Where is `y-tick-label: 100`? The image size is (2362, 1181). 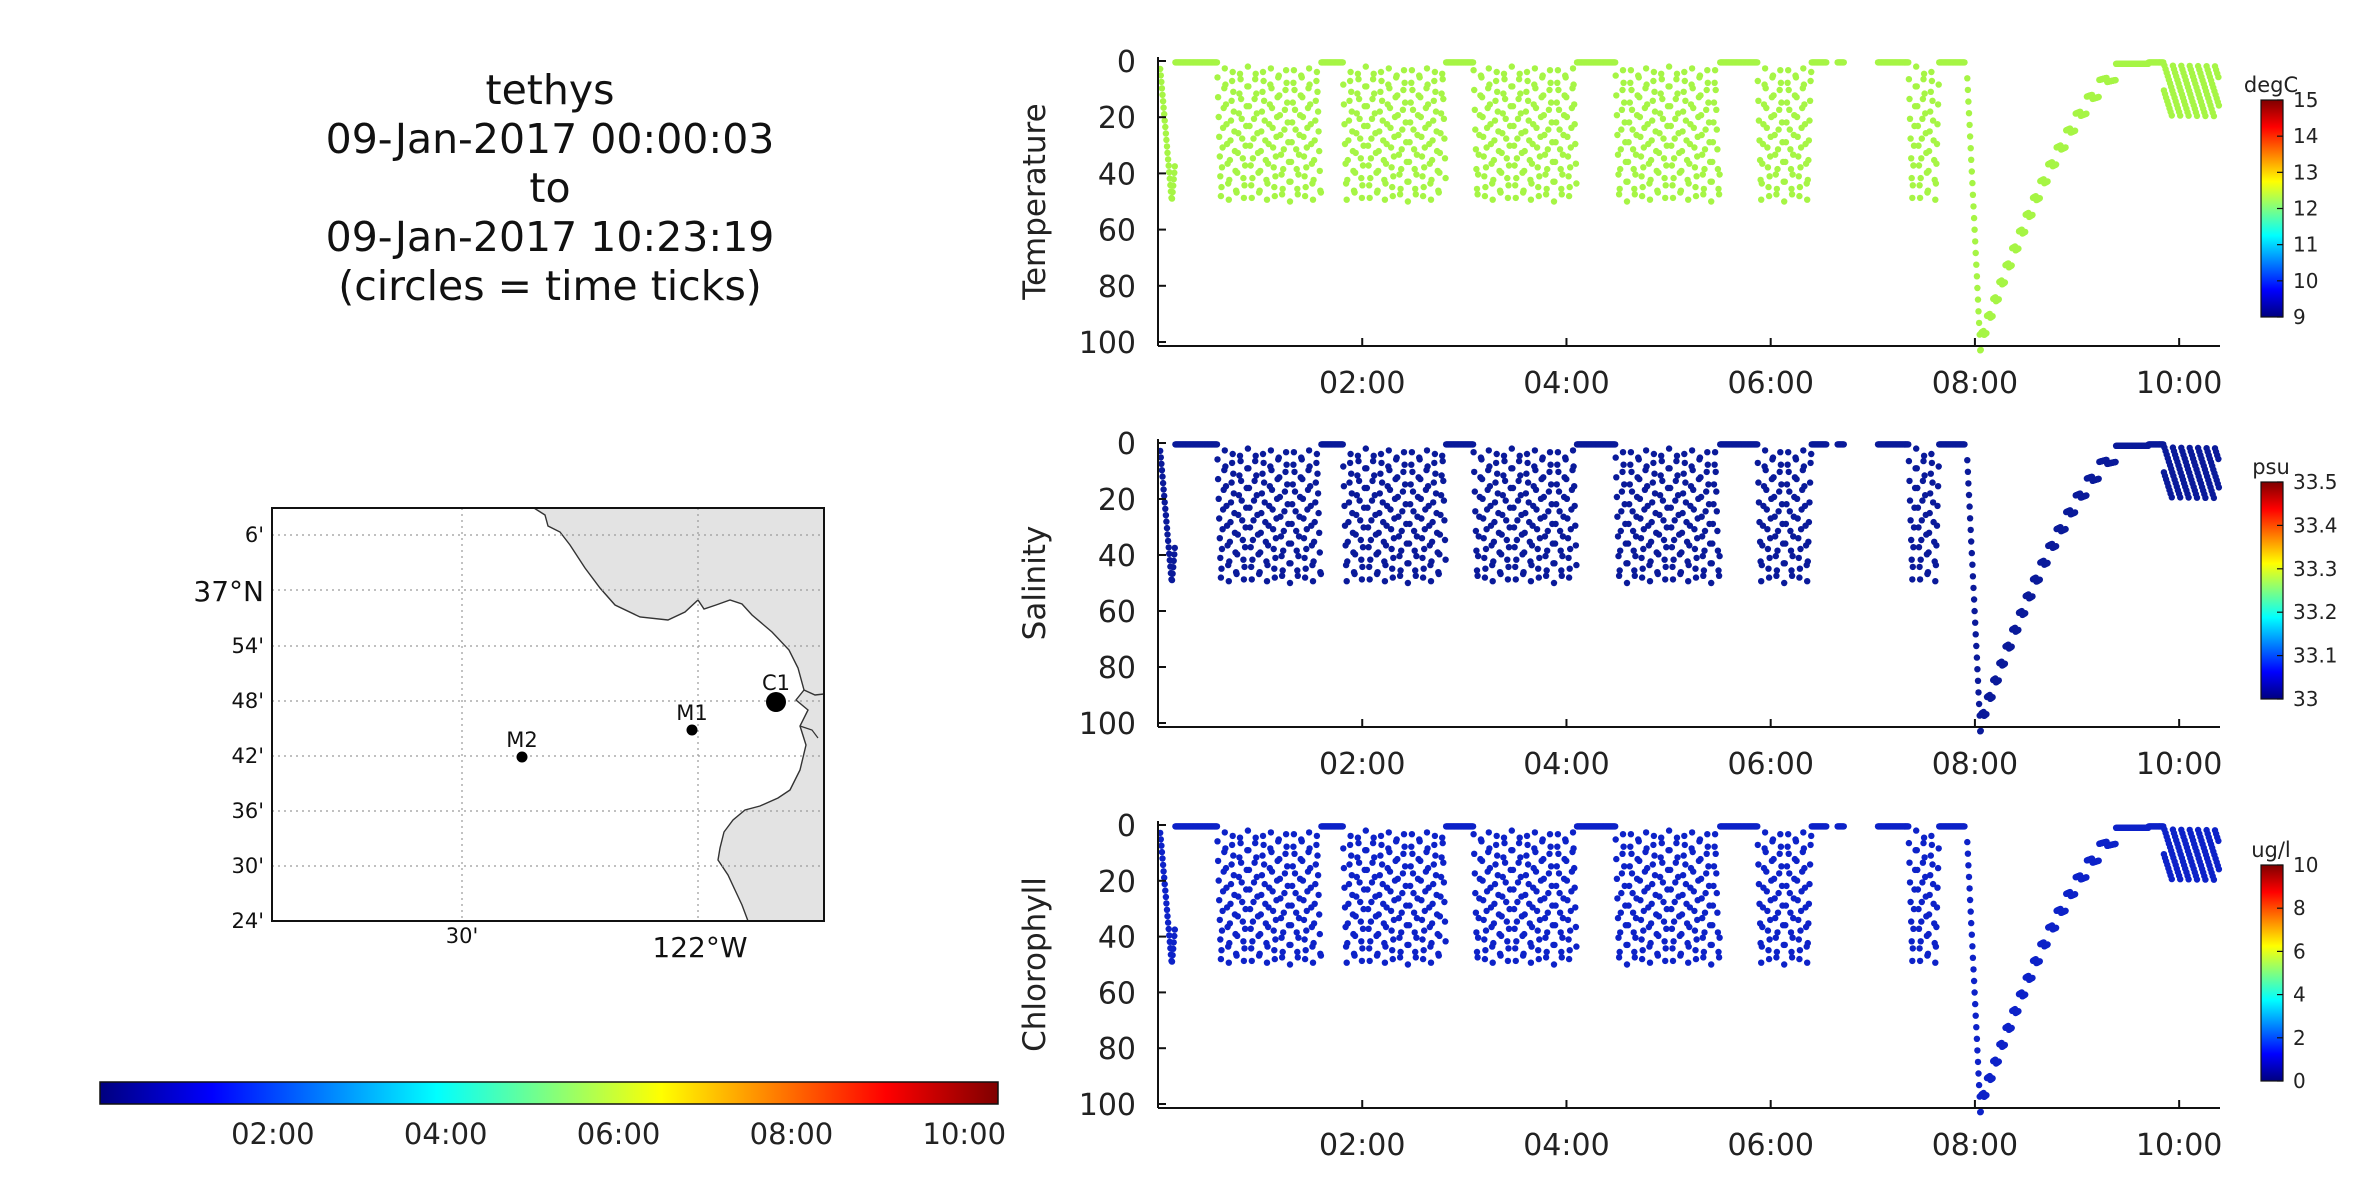
y-tick-label: 100 is located at coordinates (1107, 343).